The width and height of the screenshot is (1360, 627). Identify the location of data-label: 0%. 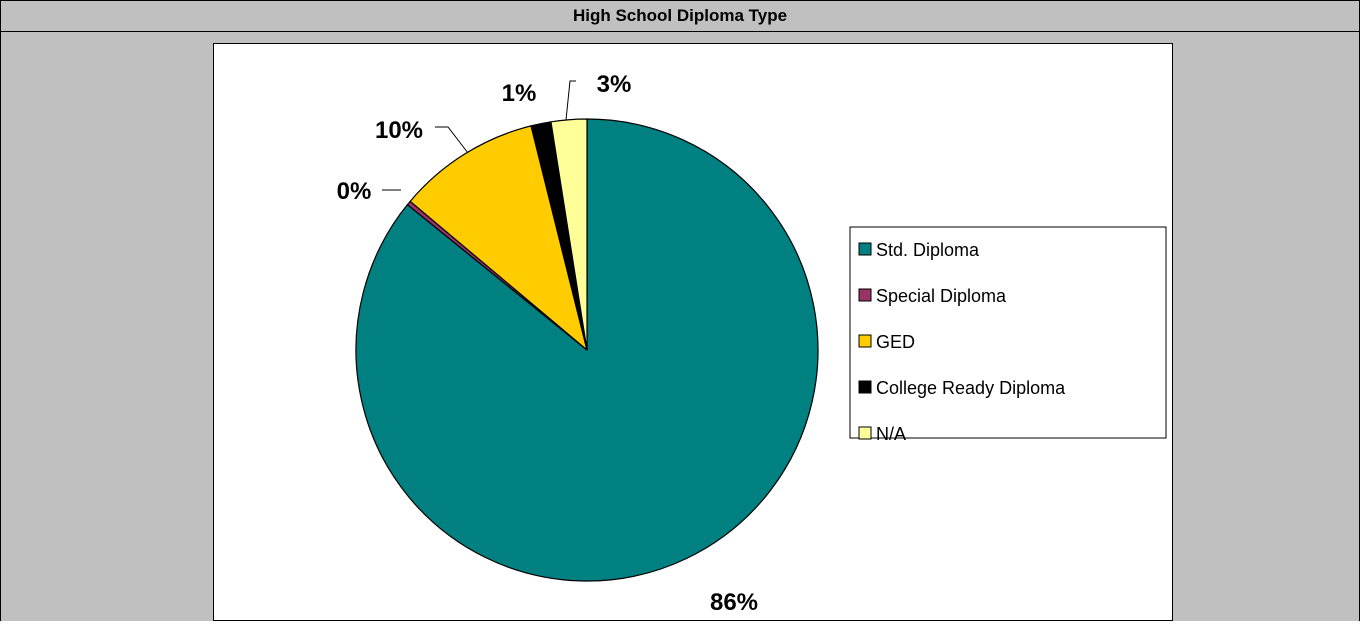
(354, 191).